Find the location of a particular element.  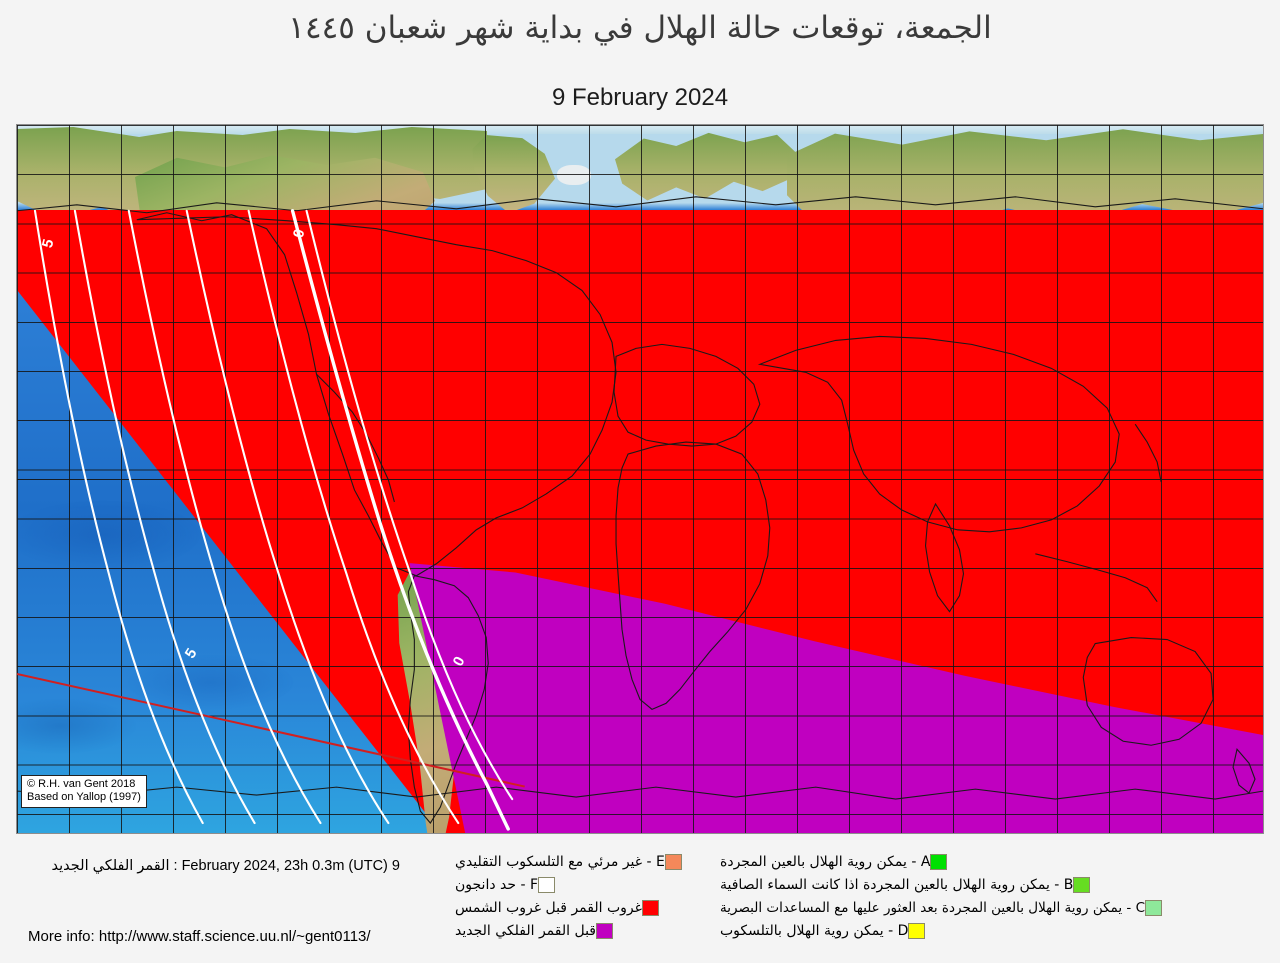

credit-author: © R.H. van Gent 2018 is located at coordinates (81, 784).